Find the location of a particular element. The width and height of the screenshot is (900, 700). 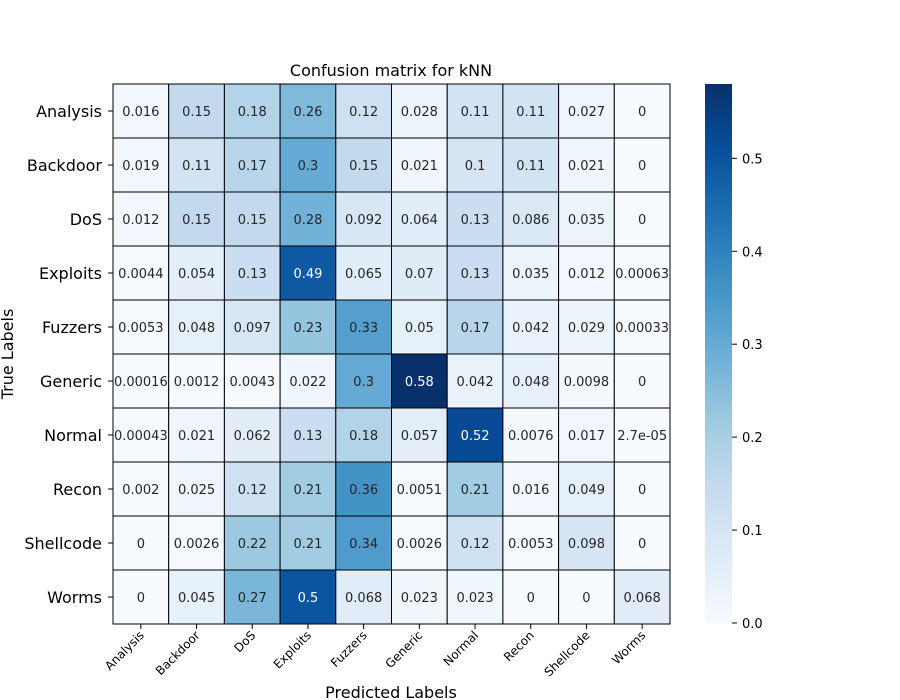

cell-value-label: 0.023 is located at coordinates (474, 598).